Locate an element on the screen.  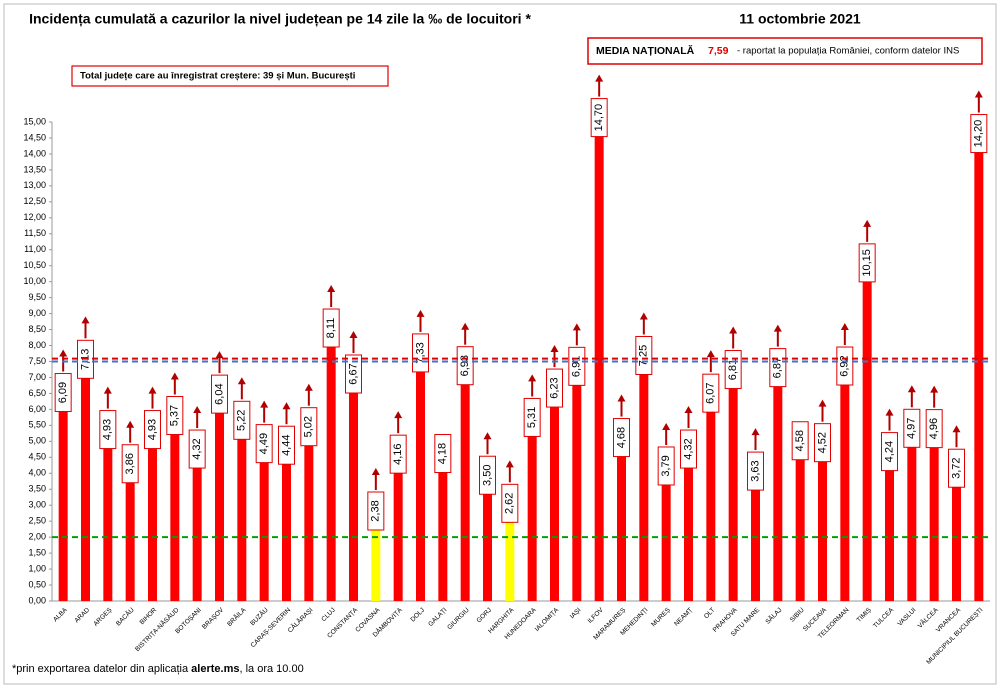
y-tick-label: 10,00 is located at coordinates (34, 281).